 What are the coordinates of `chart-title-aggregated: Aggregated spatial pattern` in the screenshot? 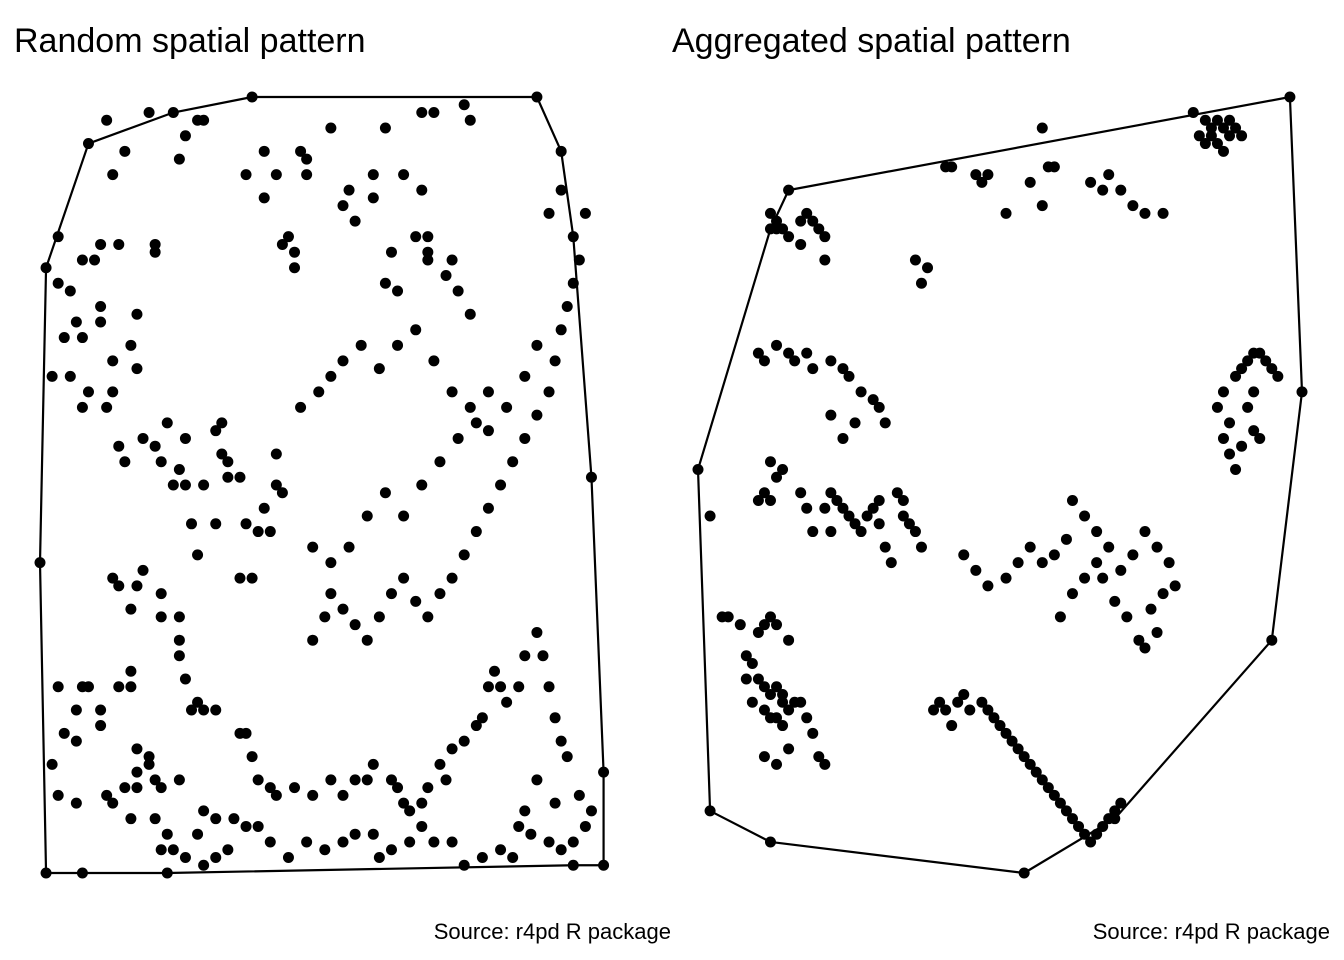 It's located at (871, 41).